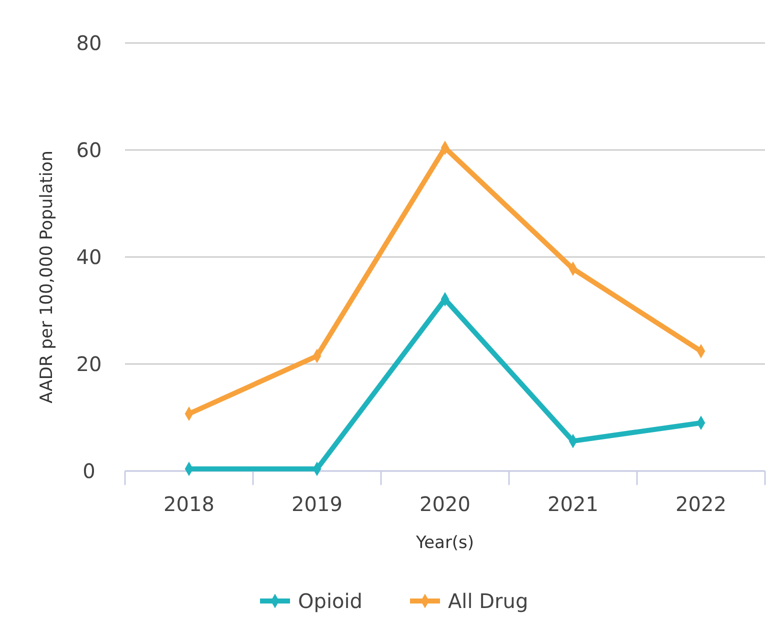 This screenshot has width=780, height=619. I want to click on x-tick-label: 2018, so click(189, 504).